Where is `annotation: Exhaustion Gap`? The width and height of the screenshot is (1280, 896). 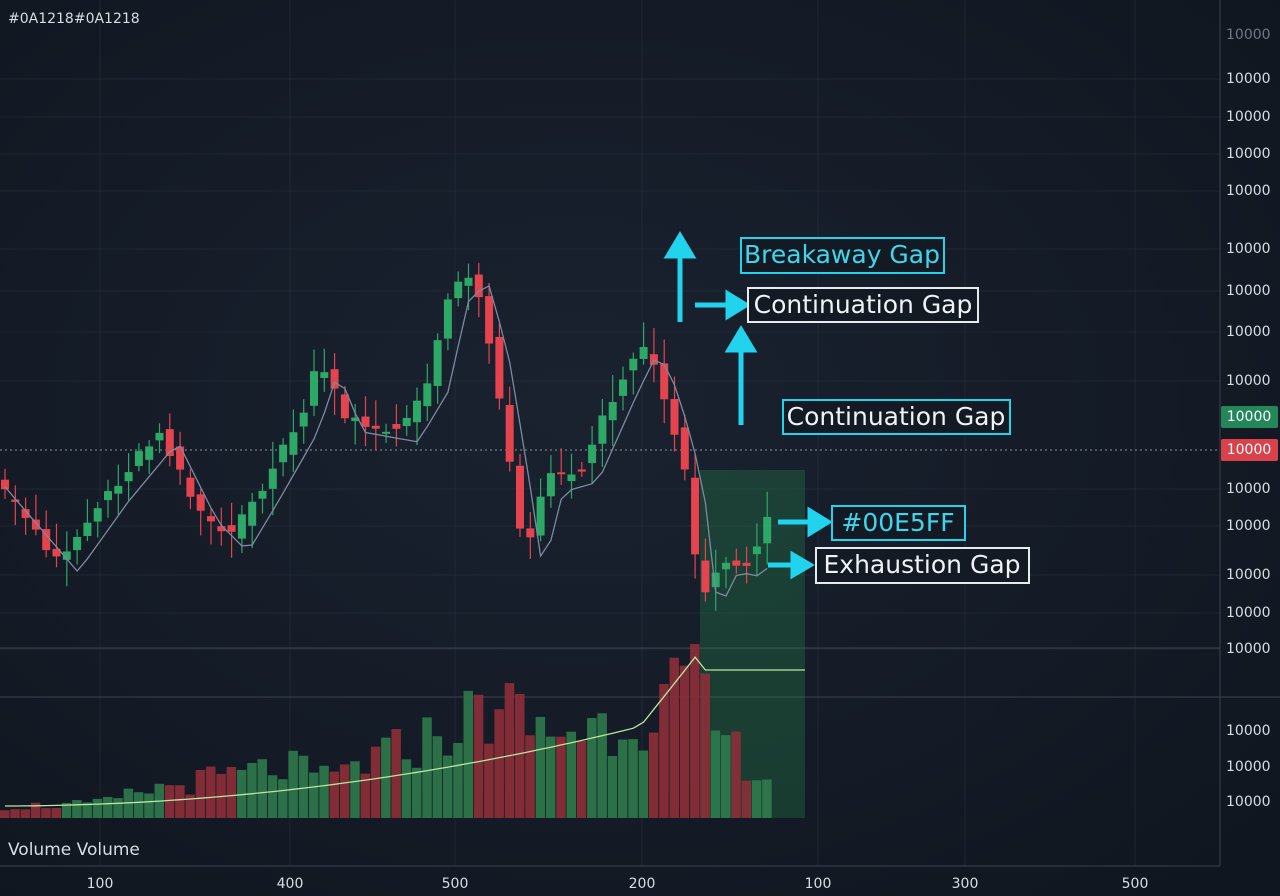 annotation: Exhaustion Gap is located at coordinates (921, 564).